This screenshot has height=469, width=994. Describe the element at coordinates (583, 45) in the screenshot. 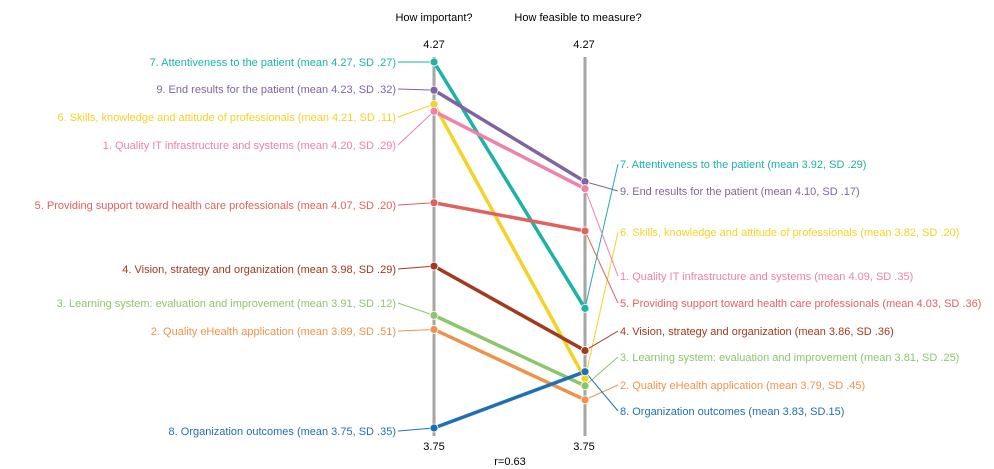

I see `right-axis-max-label: 4.27` at that location.